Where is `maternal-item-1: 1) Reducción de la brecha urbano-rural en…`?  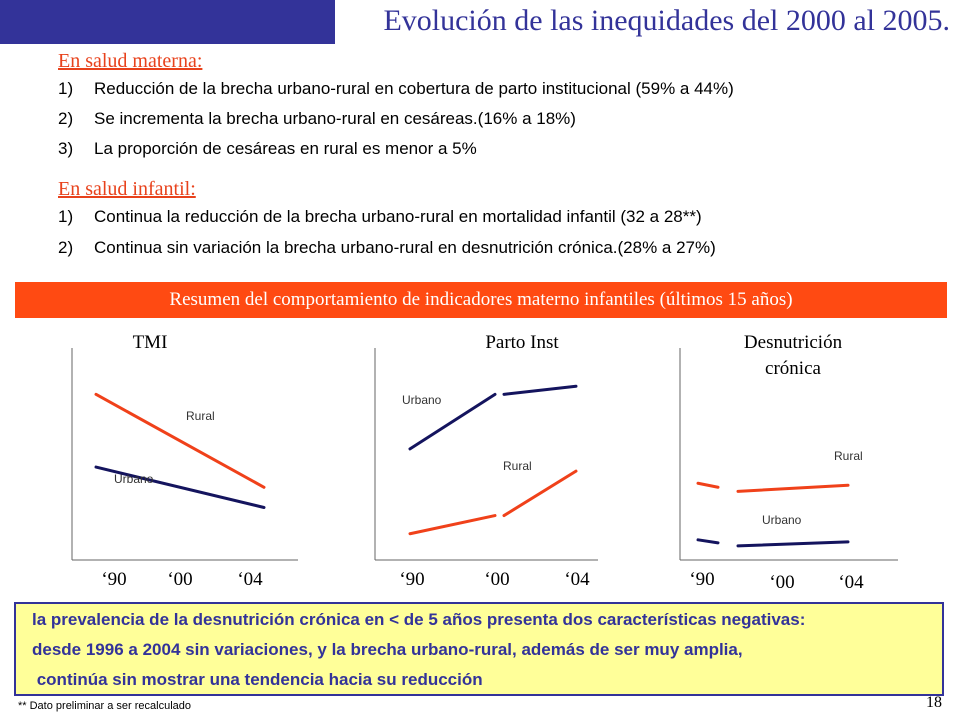
maternal-item-1: 1) Reducción de la brecha urbano-rural en… is located at coordinates (396, 89).